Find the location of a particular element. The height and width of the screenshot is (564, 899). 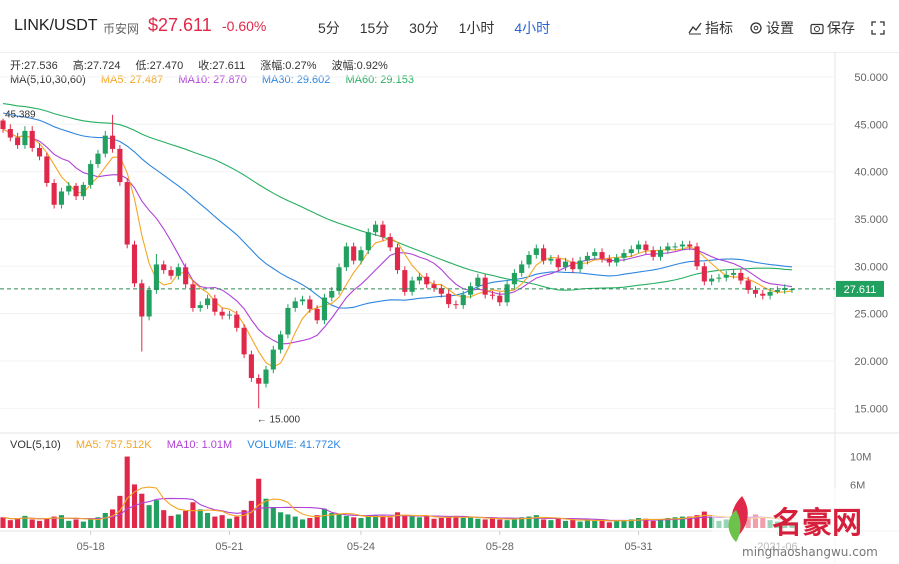

fullscreen-button is located at coordinates (878, 28).